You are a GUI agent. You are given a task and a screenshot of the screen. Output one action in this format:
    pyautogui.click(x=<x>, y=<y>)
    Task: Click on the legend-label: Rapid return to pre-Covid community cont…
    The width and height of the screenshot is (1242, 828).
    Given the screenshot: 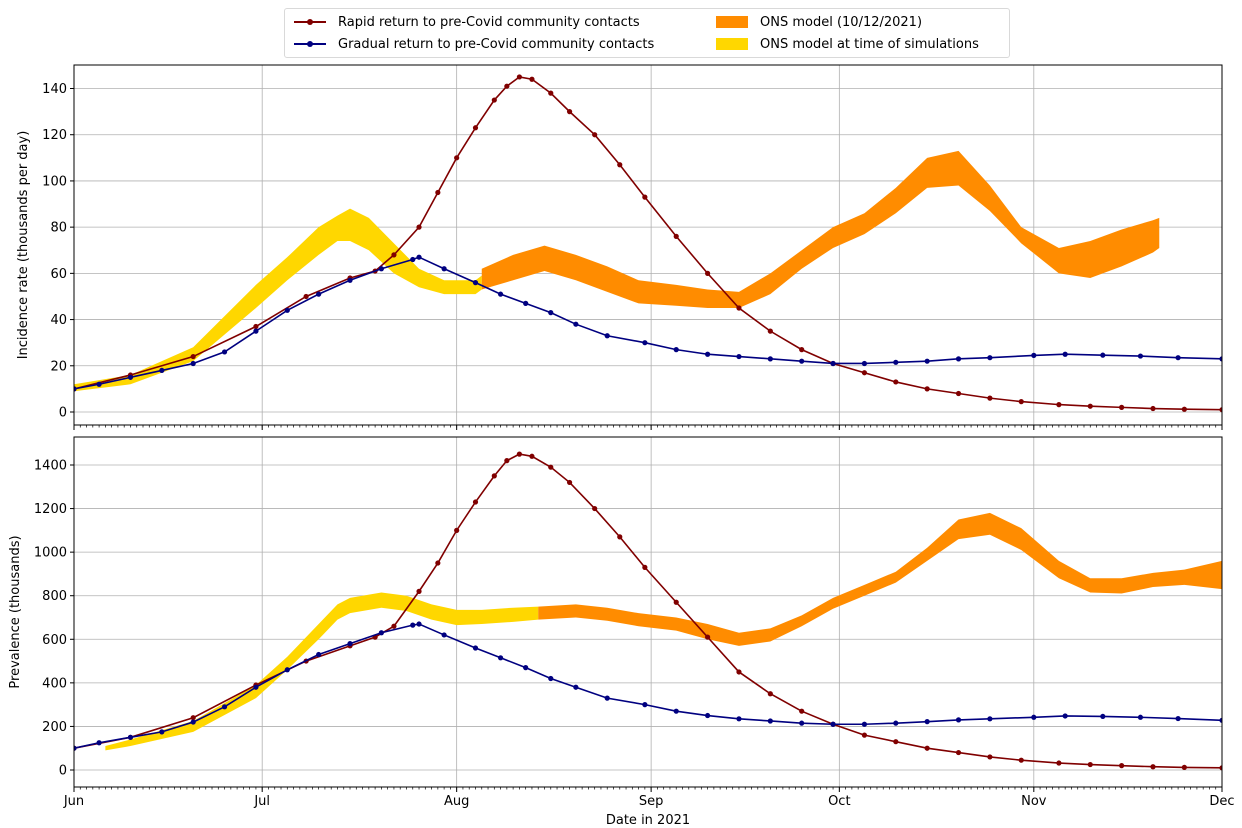 What is the action you would take?
    pyautogui.click(x=489, y=22)
    